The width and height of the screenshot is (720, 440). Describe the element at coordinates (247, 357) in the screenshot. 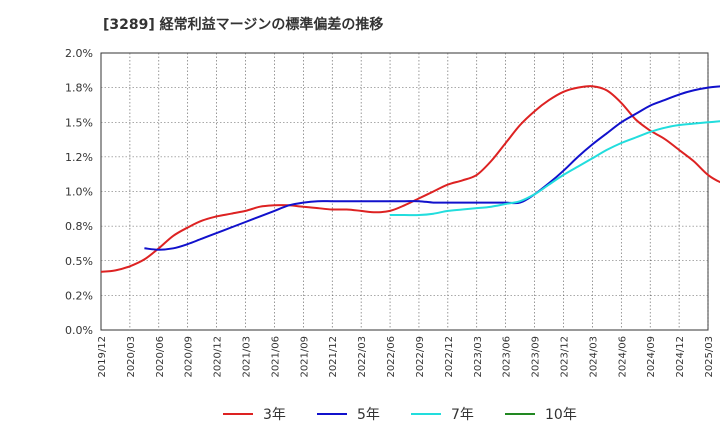

I see `x-tick-label: 2021/03` at that location.